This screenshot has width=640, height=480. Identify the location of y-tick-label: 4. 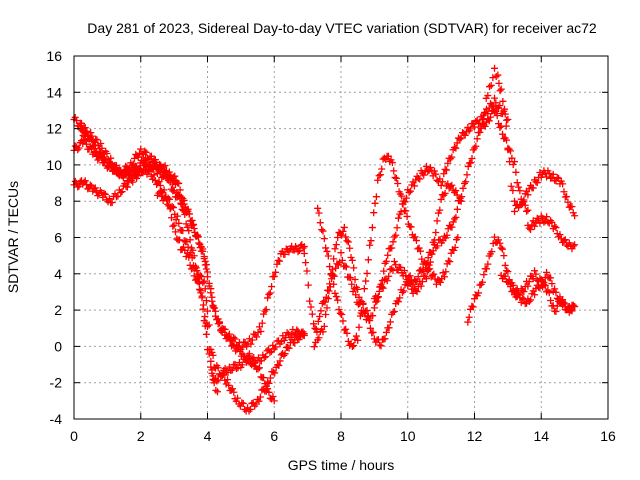
(58, 274).